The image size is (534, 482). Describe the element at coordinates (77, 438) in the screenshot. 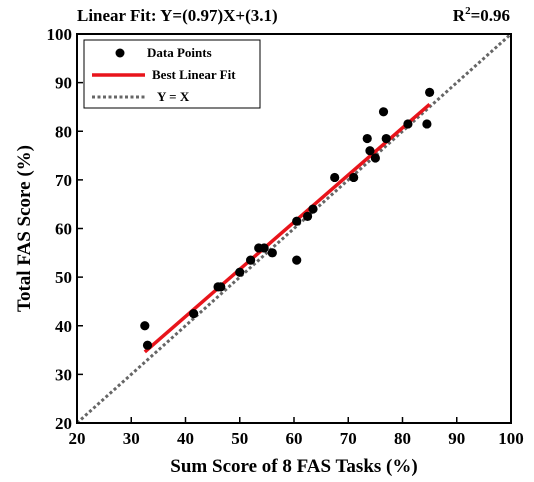

I see `x-tick-label-20: 20` at that location.